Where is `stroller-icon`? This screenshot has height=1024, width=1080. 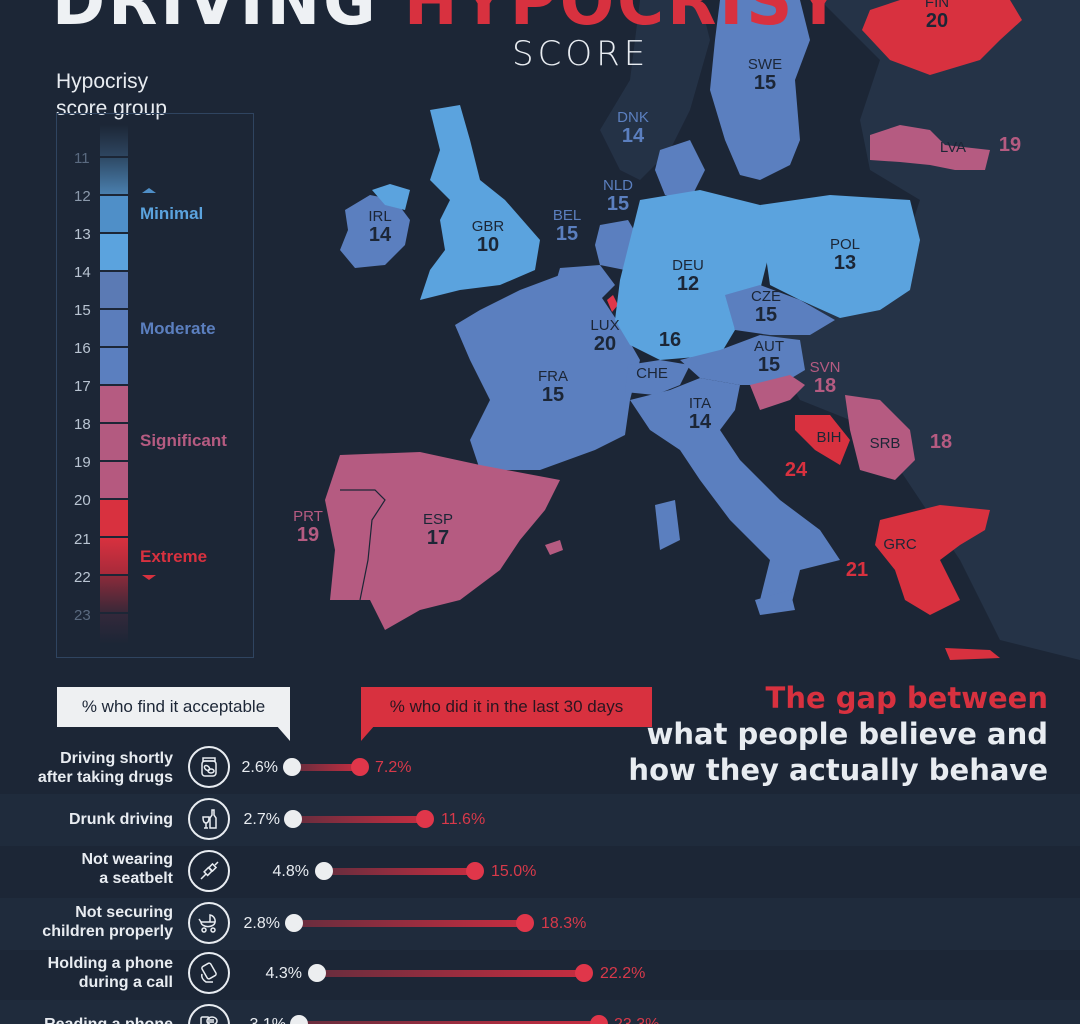 stroller-icon is located at coordinates (209, 923).